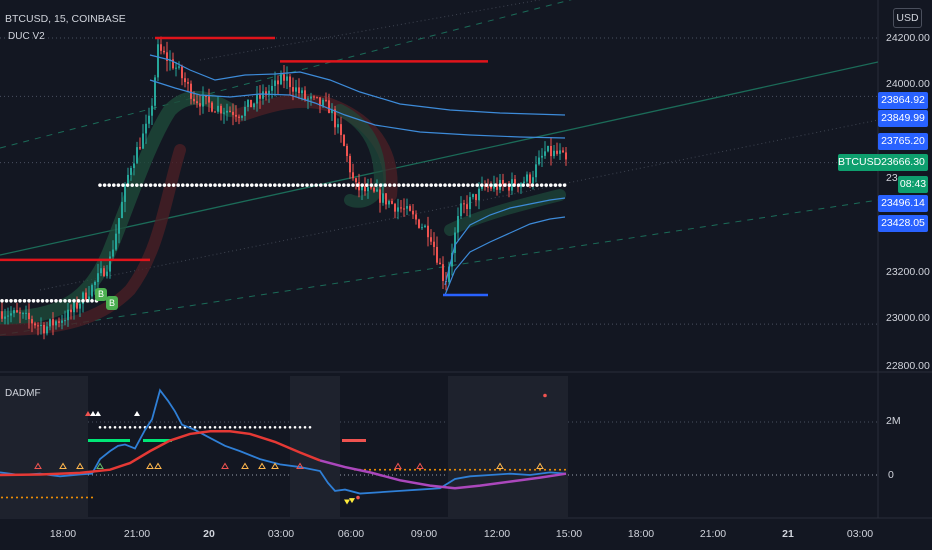 This screenshot has width=932, height=550. Describe the element at coordinates (505, 241) in the screenshot. I see `lower-band-inner` at that location.